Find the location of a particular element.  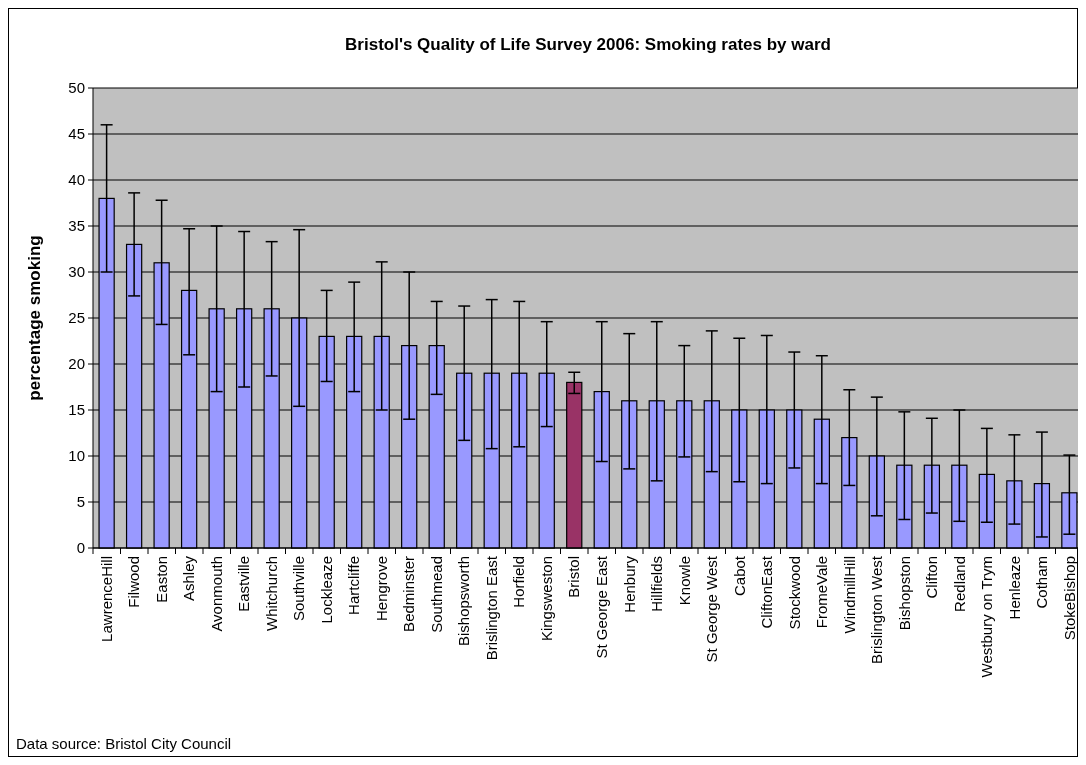

x-tick-label: Whitchurch is located at coordinates (271, 594).